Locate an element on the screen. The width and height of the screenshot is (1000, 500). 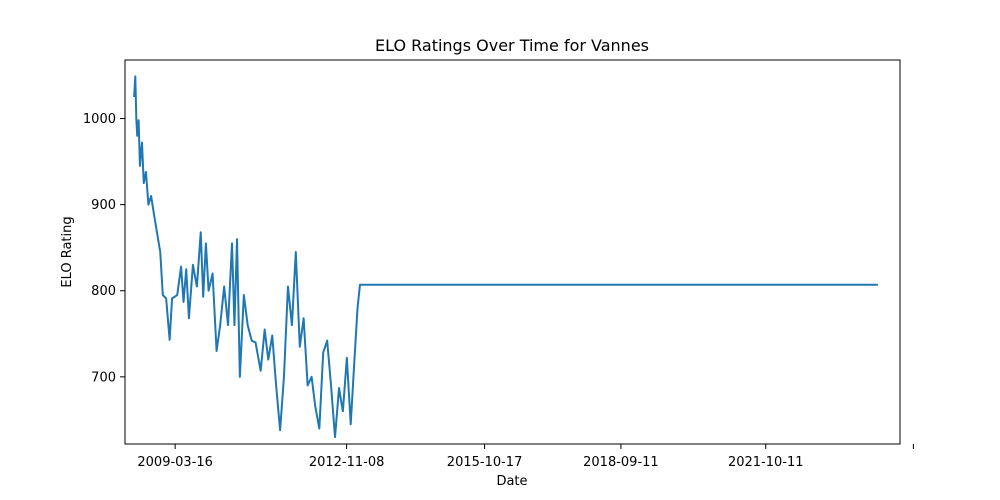
x-tick-label: 2018-09-11 is located at coordinates (621, 462).